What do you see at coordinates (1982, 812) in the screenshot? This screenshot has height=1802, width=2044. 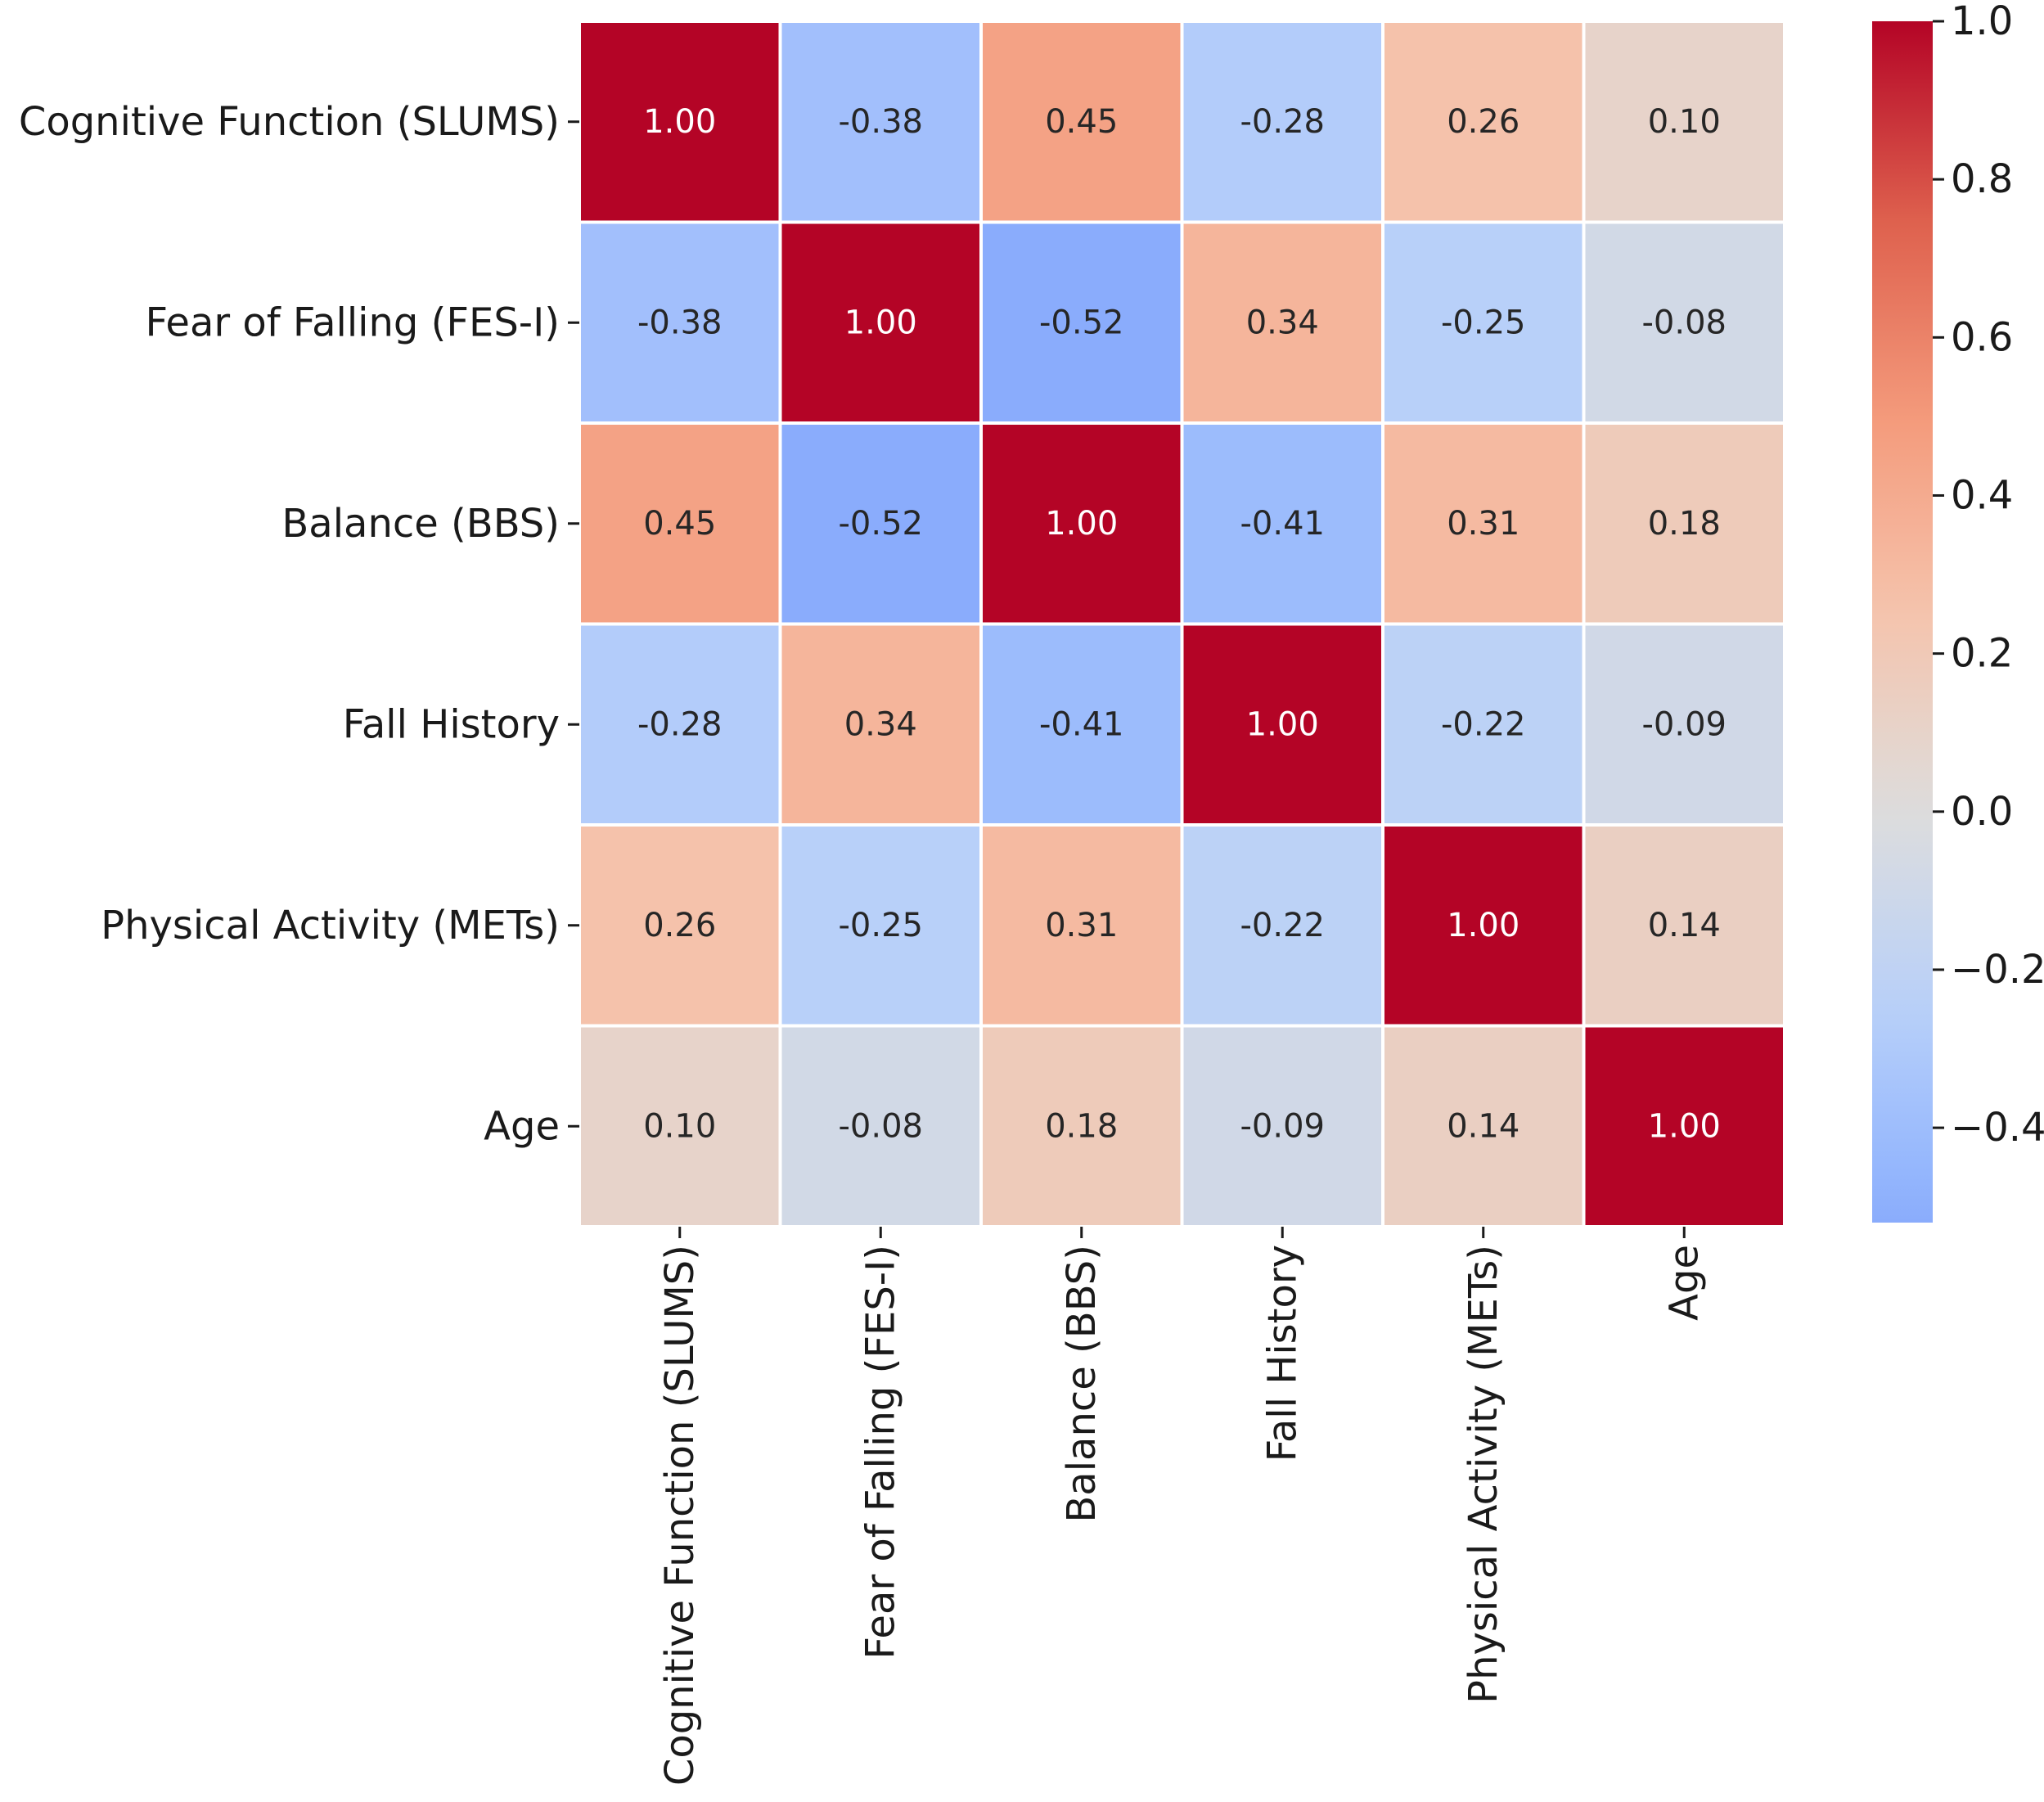 I see `colorbar-tick-label: 0.0` at bounding box center [1982, 812].